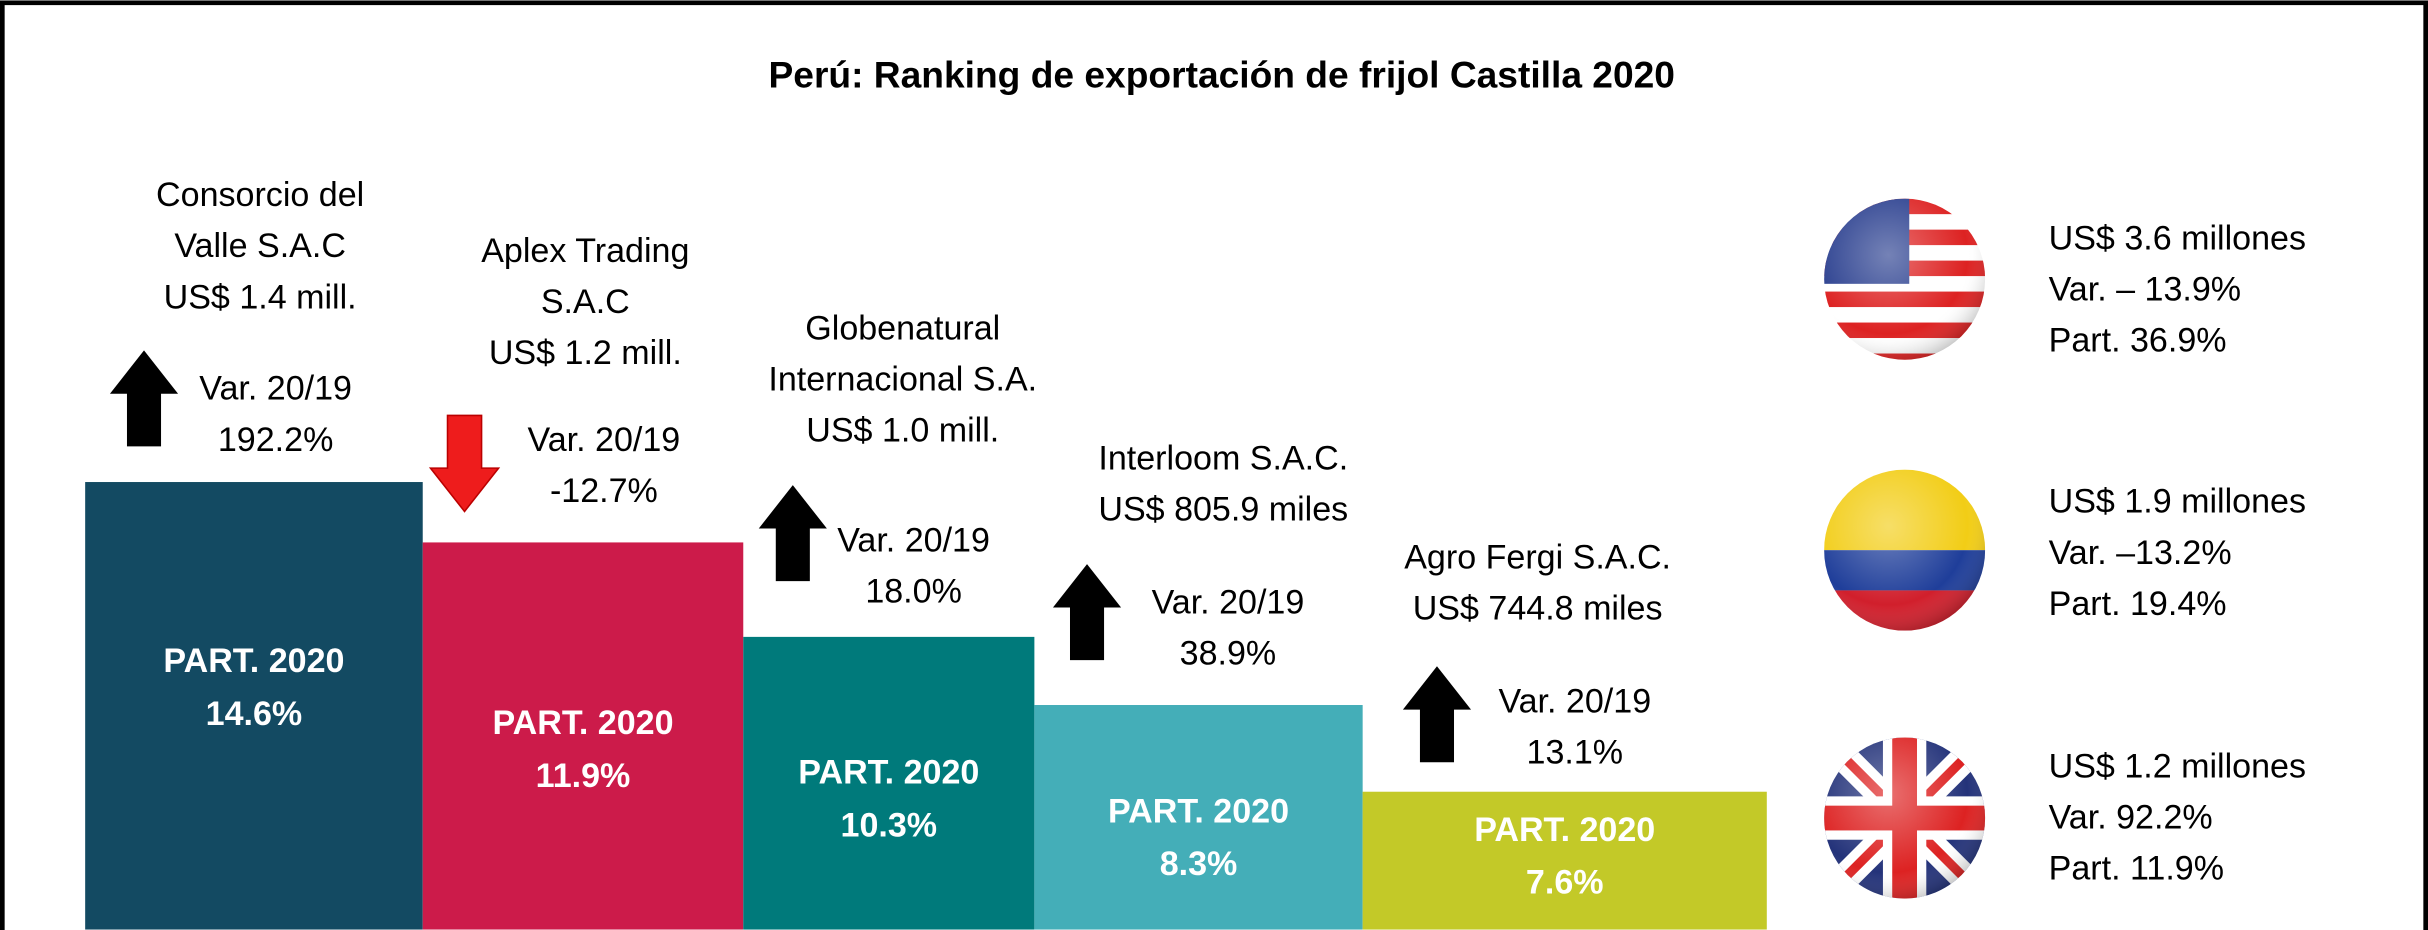 The height and width of the screenshot is (930, 2428). I want to click on var-value: 13.1%, so click(1575, 753).